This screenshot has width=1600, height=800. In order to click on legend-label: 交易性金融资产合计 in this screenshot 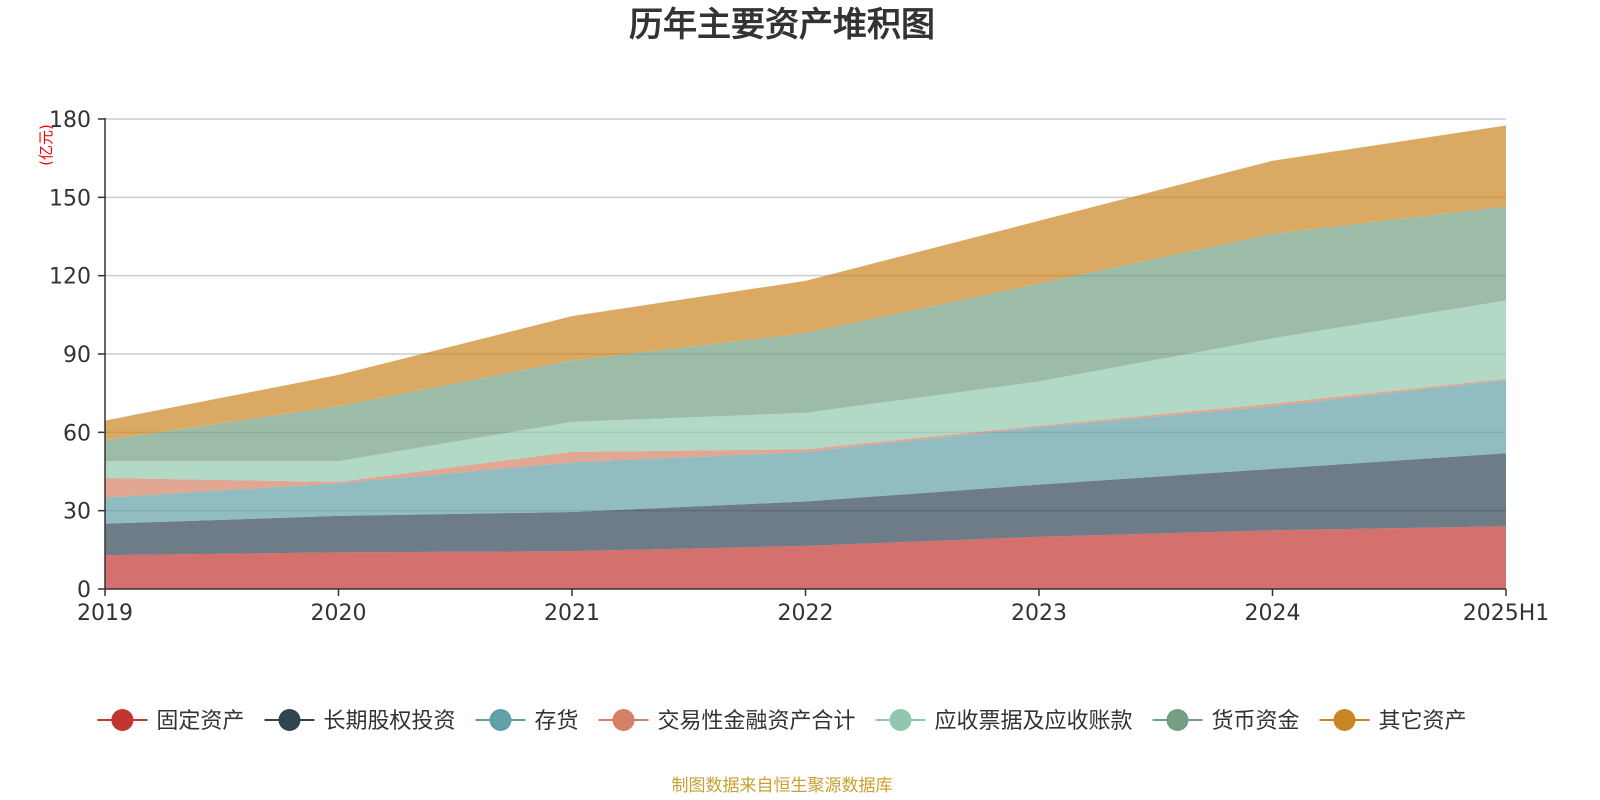, I will do `click(757, 721)`.